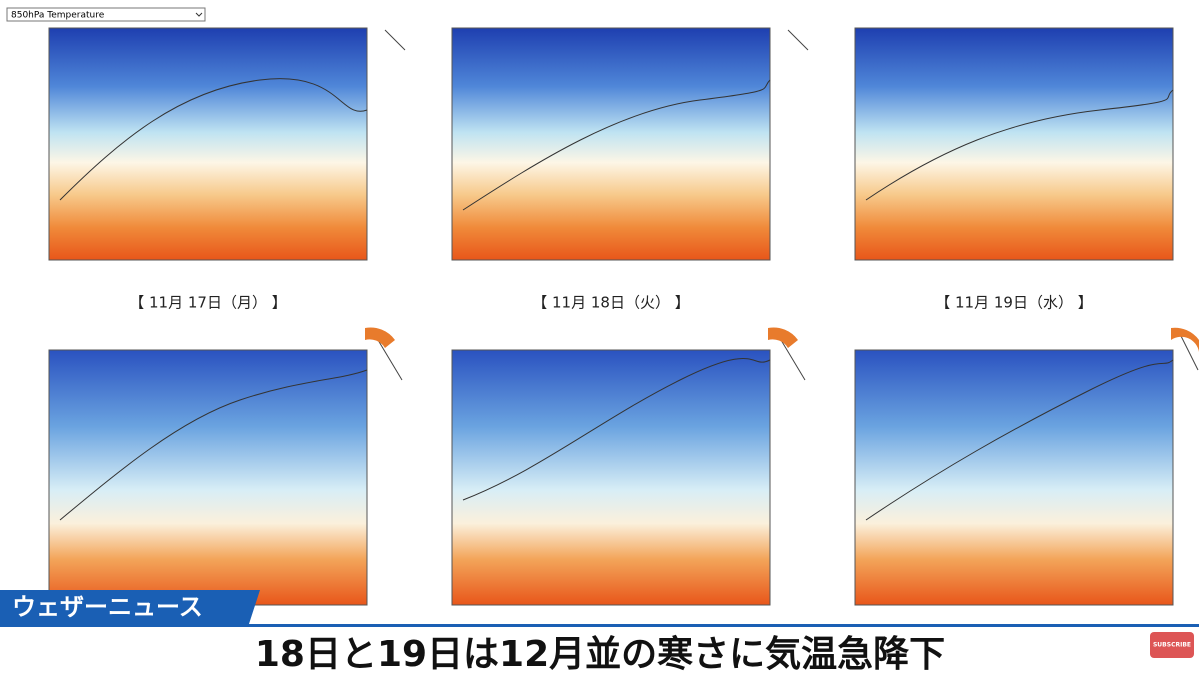 The width and height of the screenshot is (1199, 682). I want to click on dropdown-text: 850hPa Temperature, so click(58, 16).